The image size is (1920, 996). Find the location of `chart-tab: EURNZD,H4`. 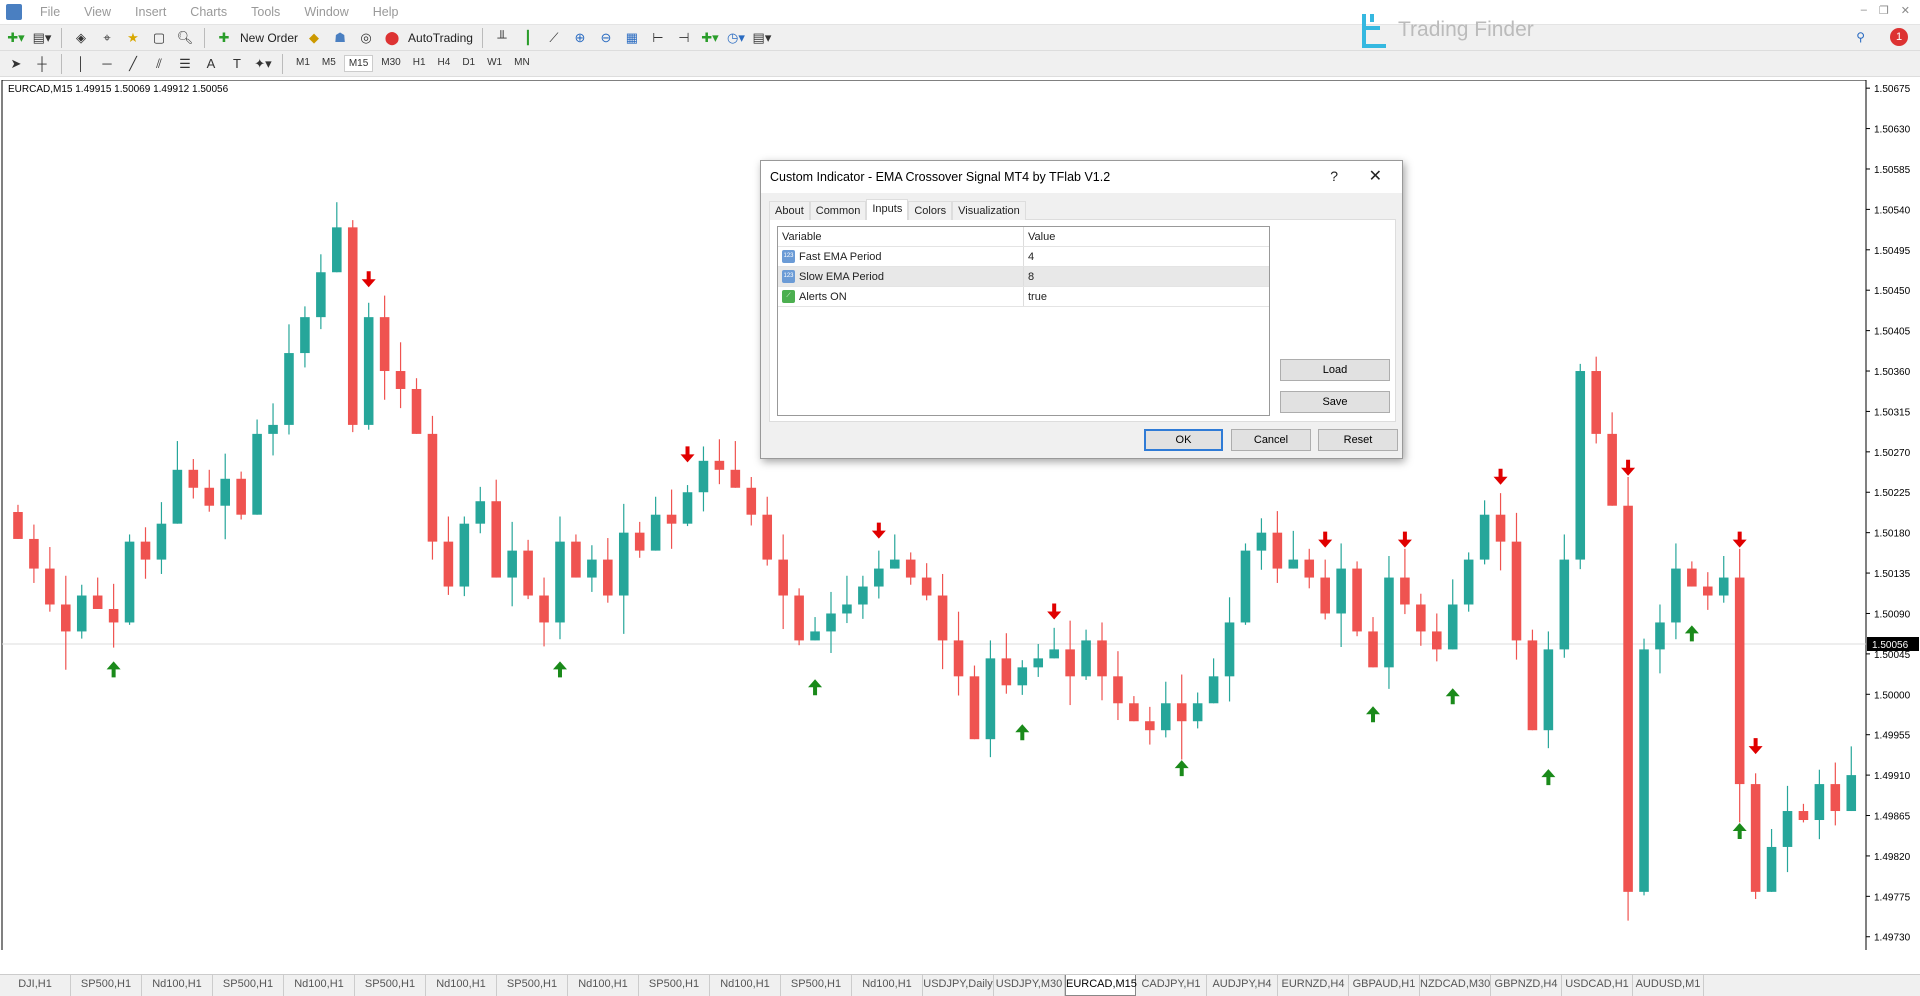

chart-tab: EURNZD,H4 is located at coordinates (1313, 985).